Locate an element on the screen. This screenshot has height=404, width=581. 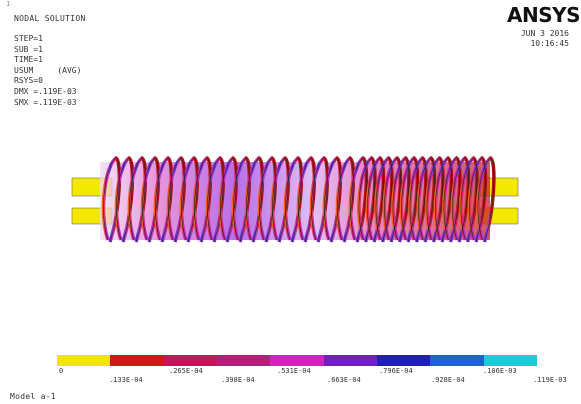
time-text: 10:16:45 is located at coordinates (549, 43).